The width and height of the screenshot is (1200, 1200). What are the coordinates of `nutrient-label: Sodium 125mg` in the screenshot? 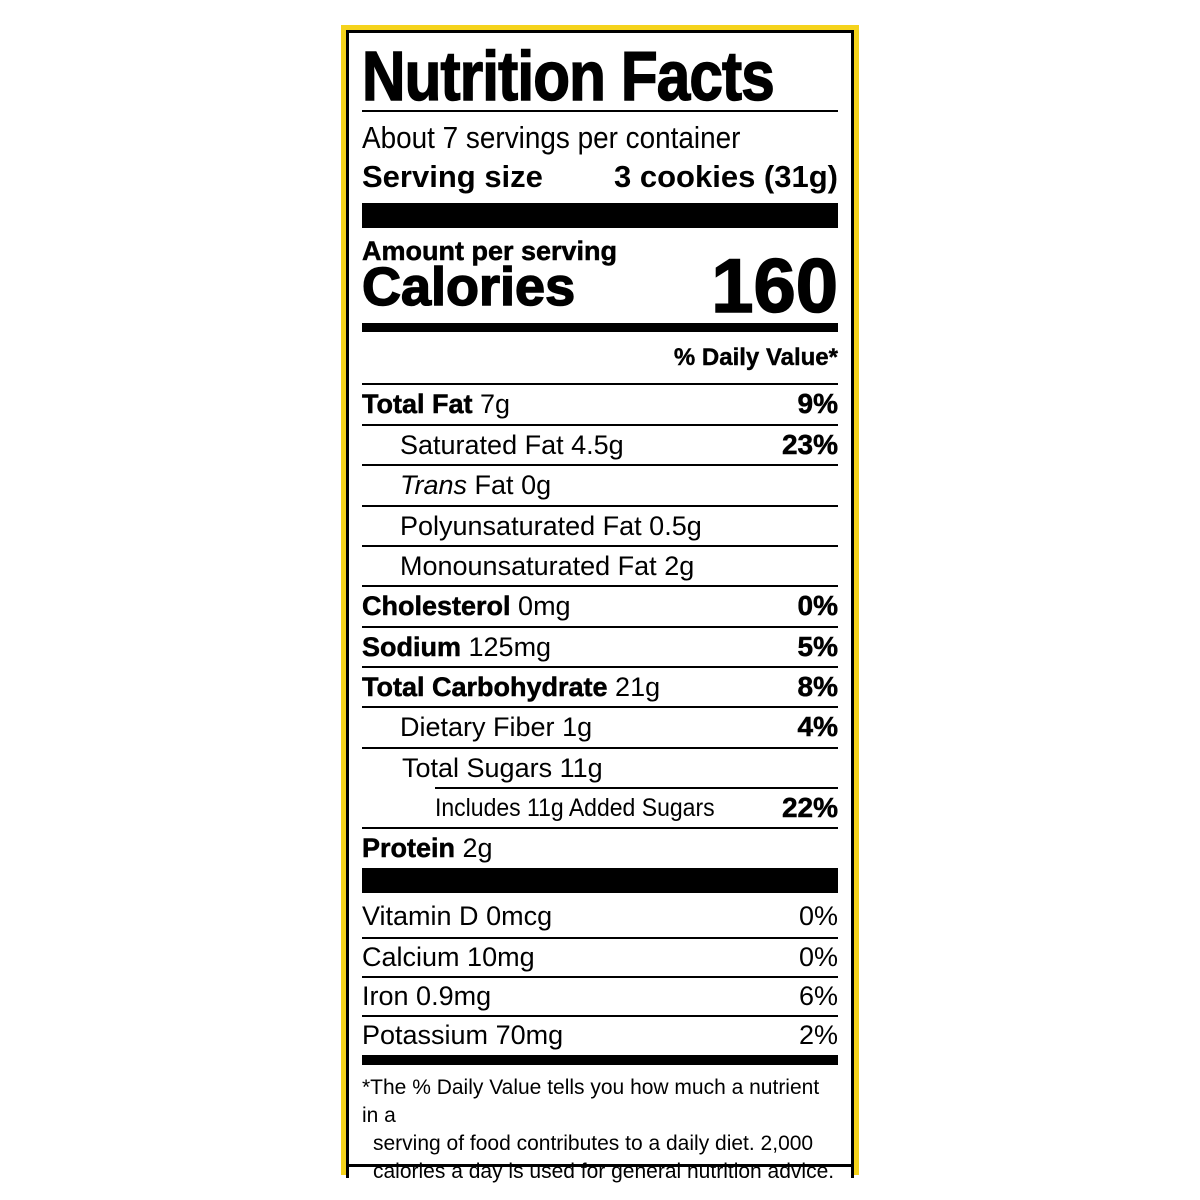 It's located at (457, 647).